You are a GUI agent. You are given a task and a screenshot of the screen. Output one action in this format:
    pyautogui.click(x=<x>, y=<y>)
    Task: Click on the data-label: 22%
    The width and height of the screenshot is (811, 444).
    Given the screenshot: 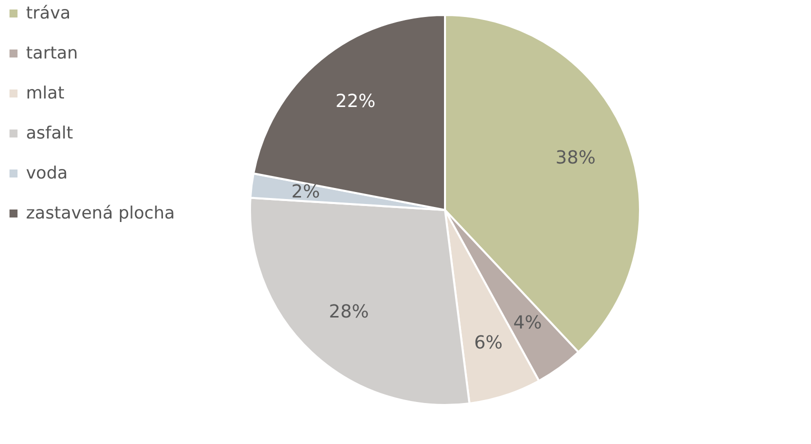 What is the action you would take?
    pyautogui.click(x=356, y=101)
    